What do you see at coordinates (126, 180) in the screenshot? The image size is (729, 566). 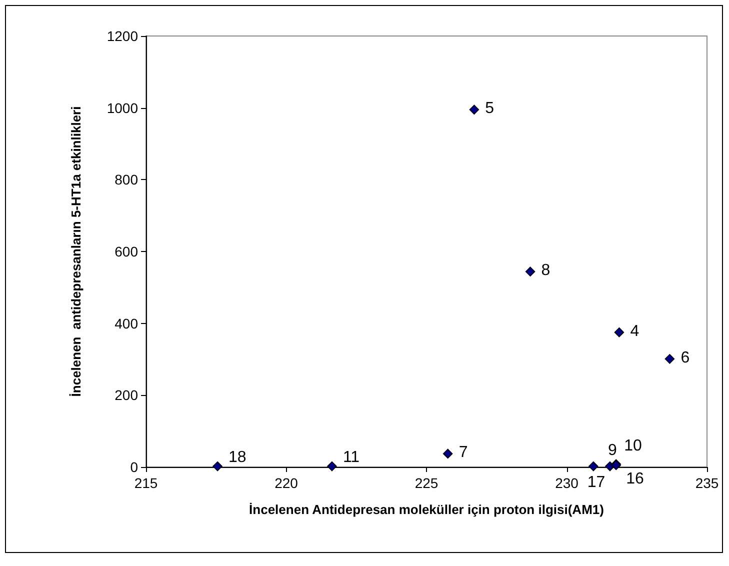 I see `y-tick-label: 800` at bounding box center [126, 180].